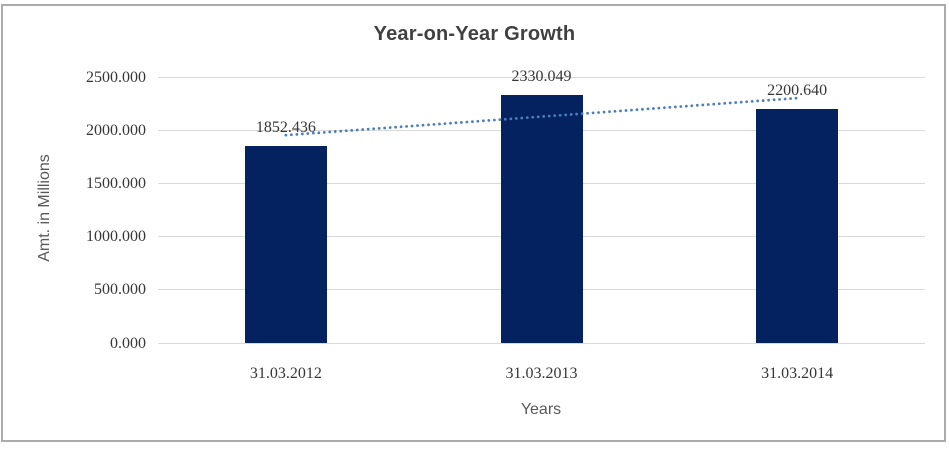 The image size is (949, 451). I want to click on y-axis-tick-label: 2500.000, so click(116, 77).